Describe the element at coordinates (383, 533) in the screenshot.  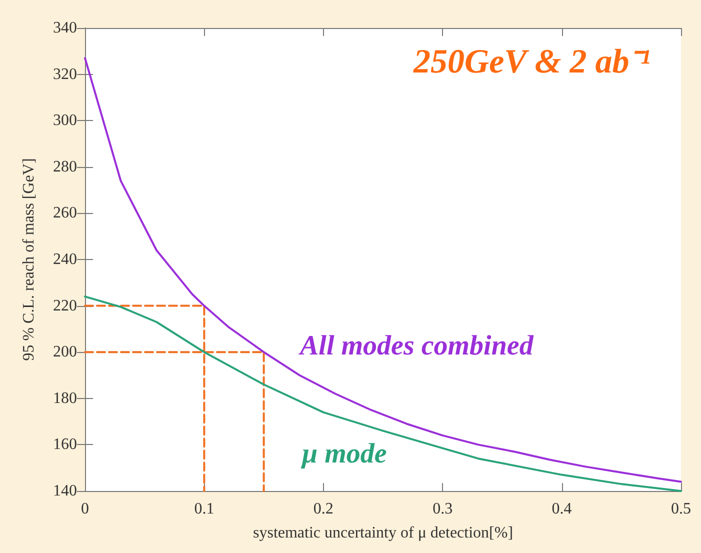
I see `x-axis-title: systematic uncertainty of μ detection[%]` at that location.